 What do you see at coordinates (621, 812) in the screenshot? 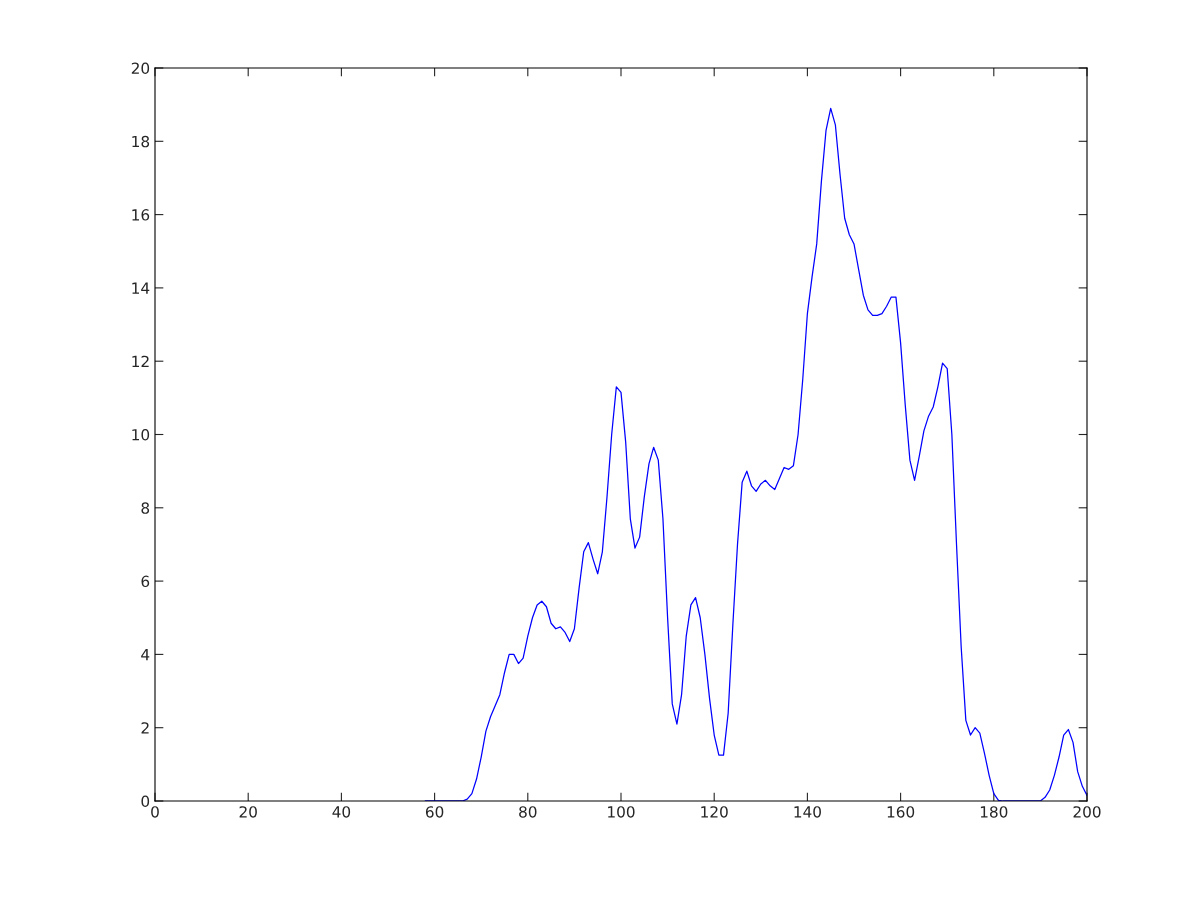
I see `x-tick-label: 100` at bounding box center [621, 812].